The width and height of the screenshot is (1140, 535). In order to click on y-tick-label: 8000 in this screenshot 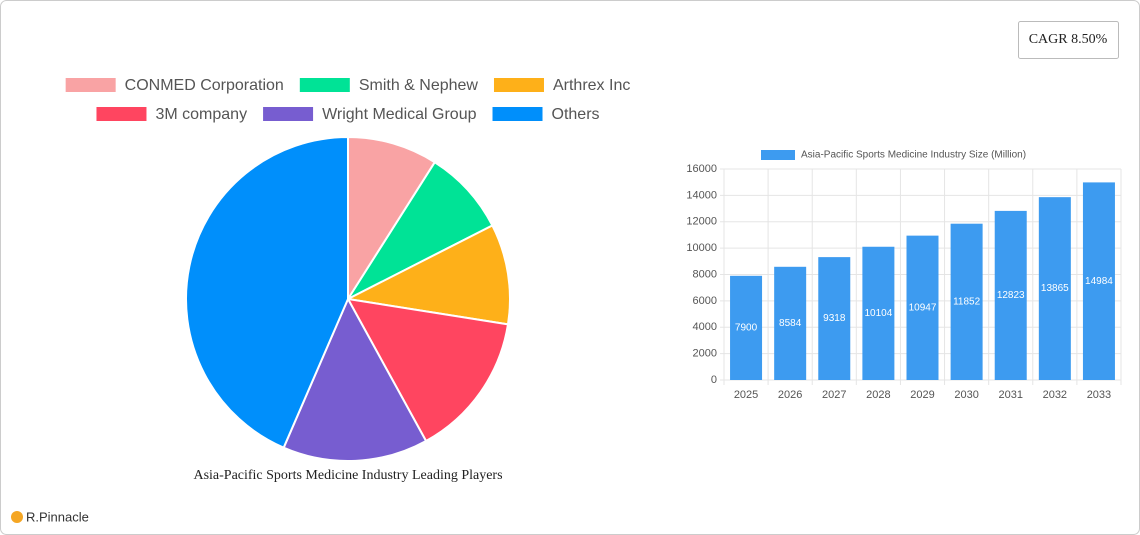, I will do `click(705, 274)`.